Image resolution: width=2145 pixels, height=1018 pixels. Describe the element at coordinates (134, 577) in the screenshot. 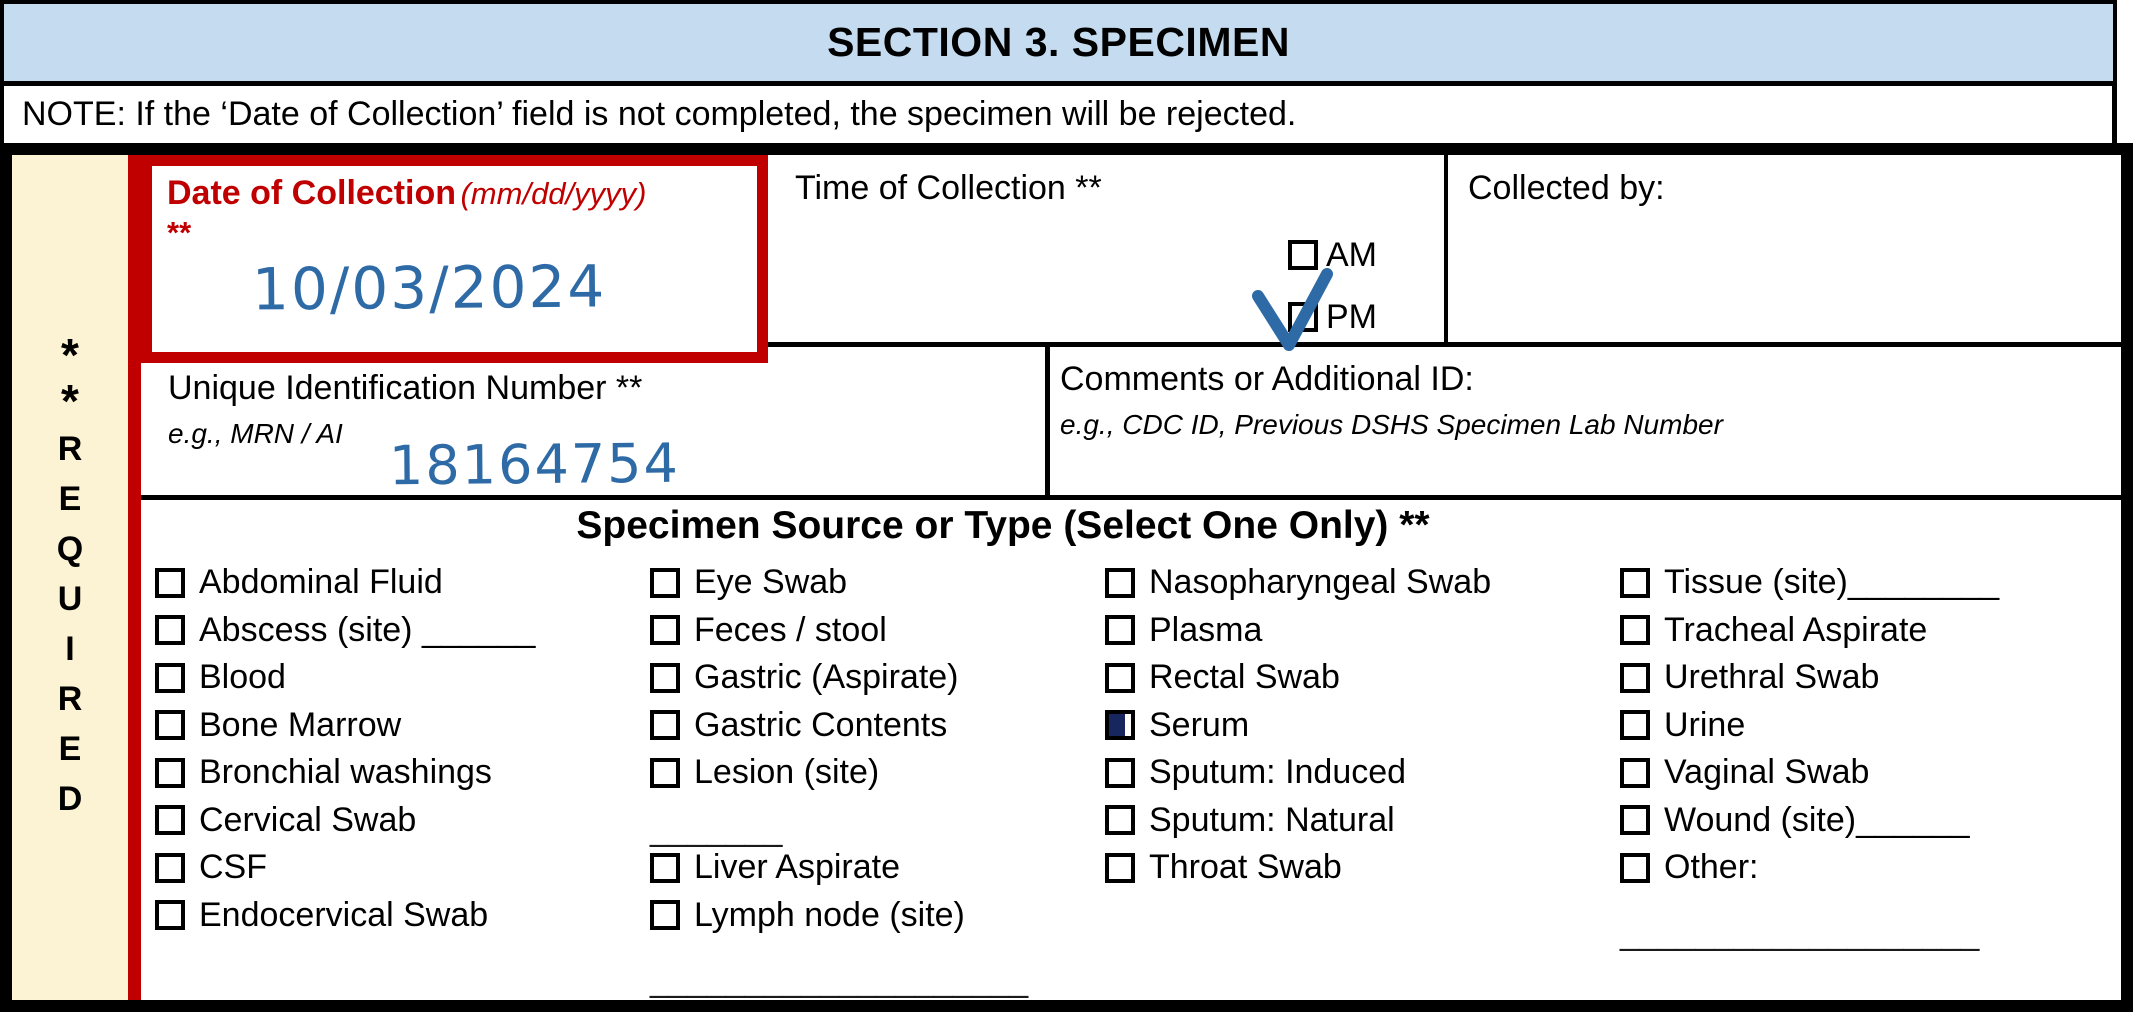

I see `required-red-divider` at that location.